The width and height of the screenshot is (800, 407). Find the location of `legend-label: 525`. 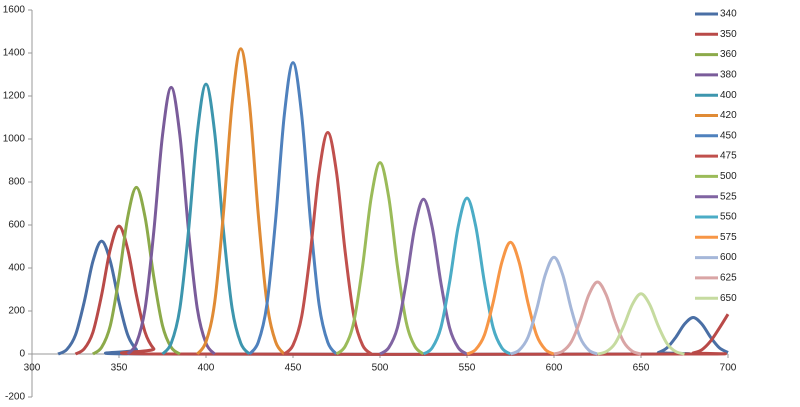

legend-label: 525 is located at coordinates (728, 196).